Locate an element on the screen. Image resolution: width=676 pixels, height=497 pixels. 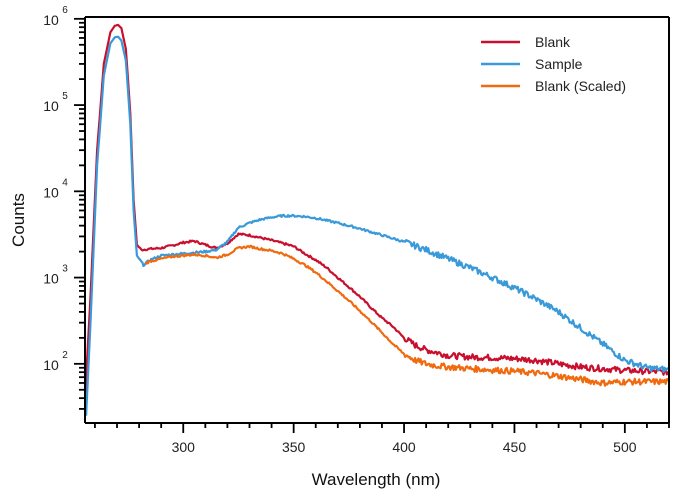
legend-label: Blank (Scaled) is located at coordinates (580, 86).